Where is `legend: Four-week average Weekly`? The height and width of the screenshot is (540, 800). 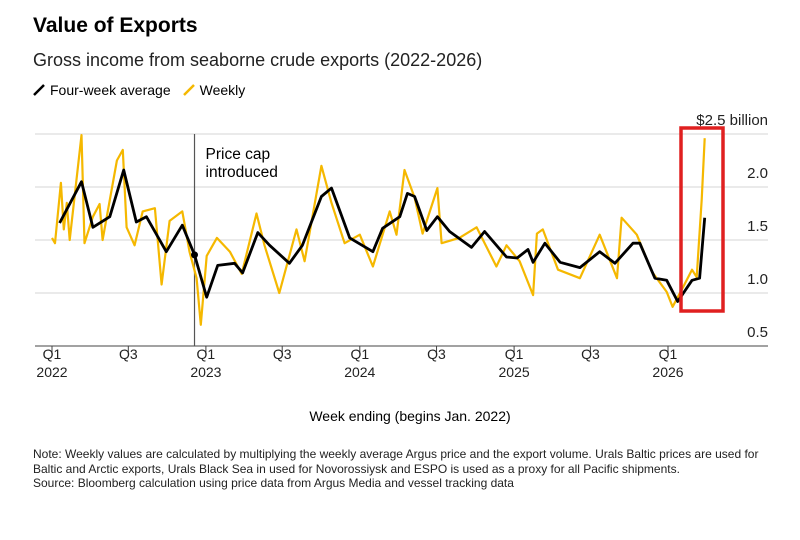 legend: Four-week average Weekly is located at coordinates (139, 90).